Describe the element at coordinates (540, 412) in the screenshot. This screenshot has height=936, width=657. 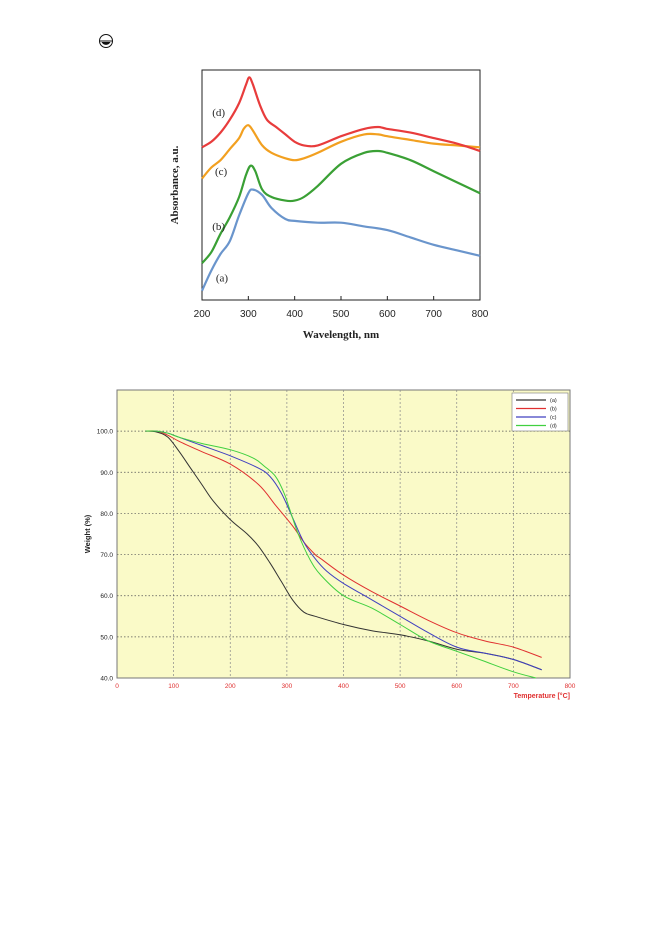
I see `legend-box` at that location.